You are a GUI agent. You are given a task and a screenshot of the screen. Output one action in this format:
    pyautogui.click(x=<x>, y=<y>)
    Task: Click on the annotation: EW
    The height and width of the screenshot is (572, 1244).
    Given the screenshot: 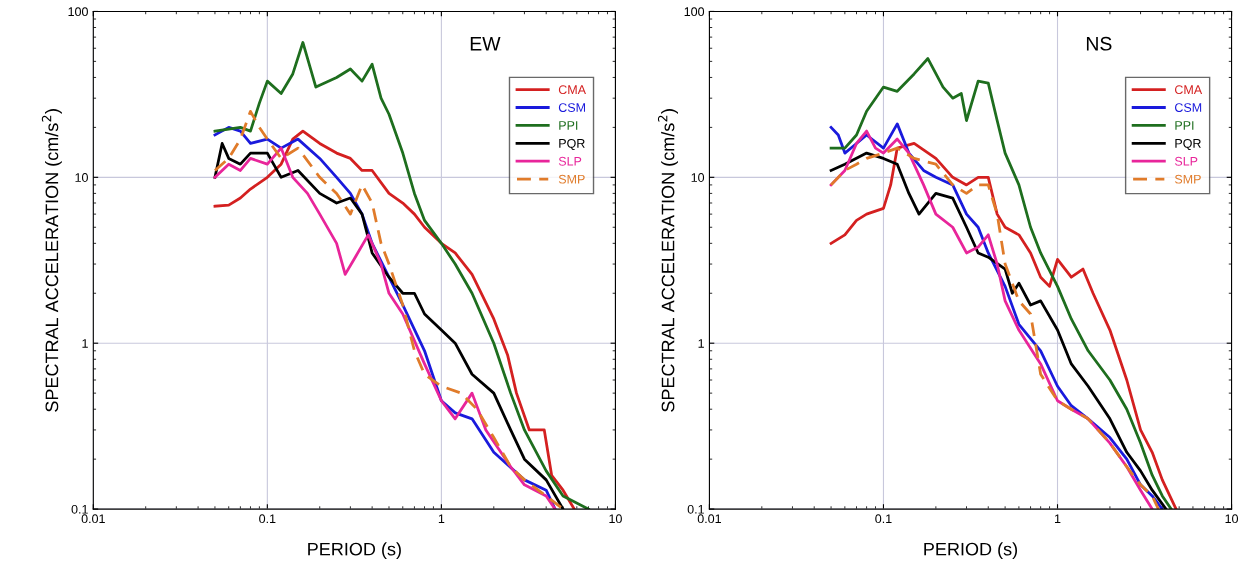 What is the action you would take?
    pyautogui.click(x=485, y=44)
    